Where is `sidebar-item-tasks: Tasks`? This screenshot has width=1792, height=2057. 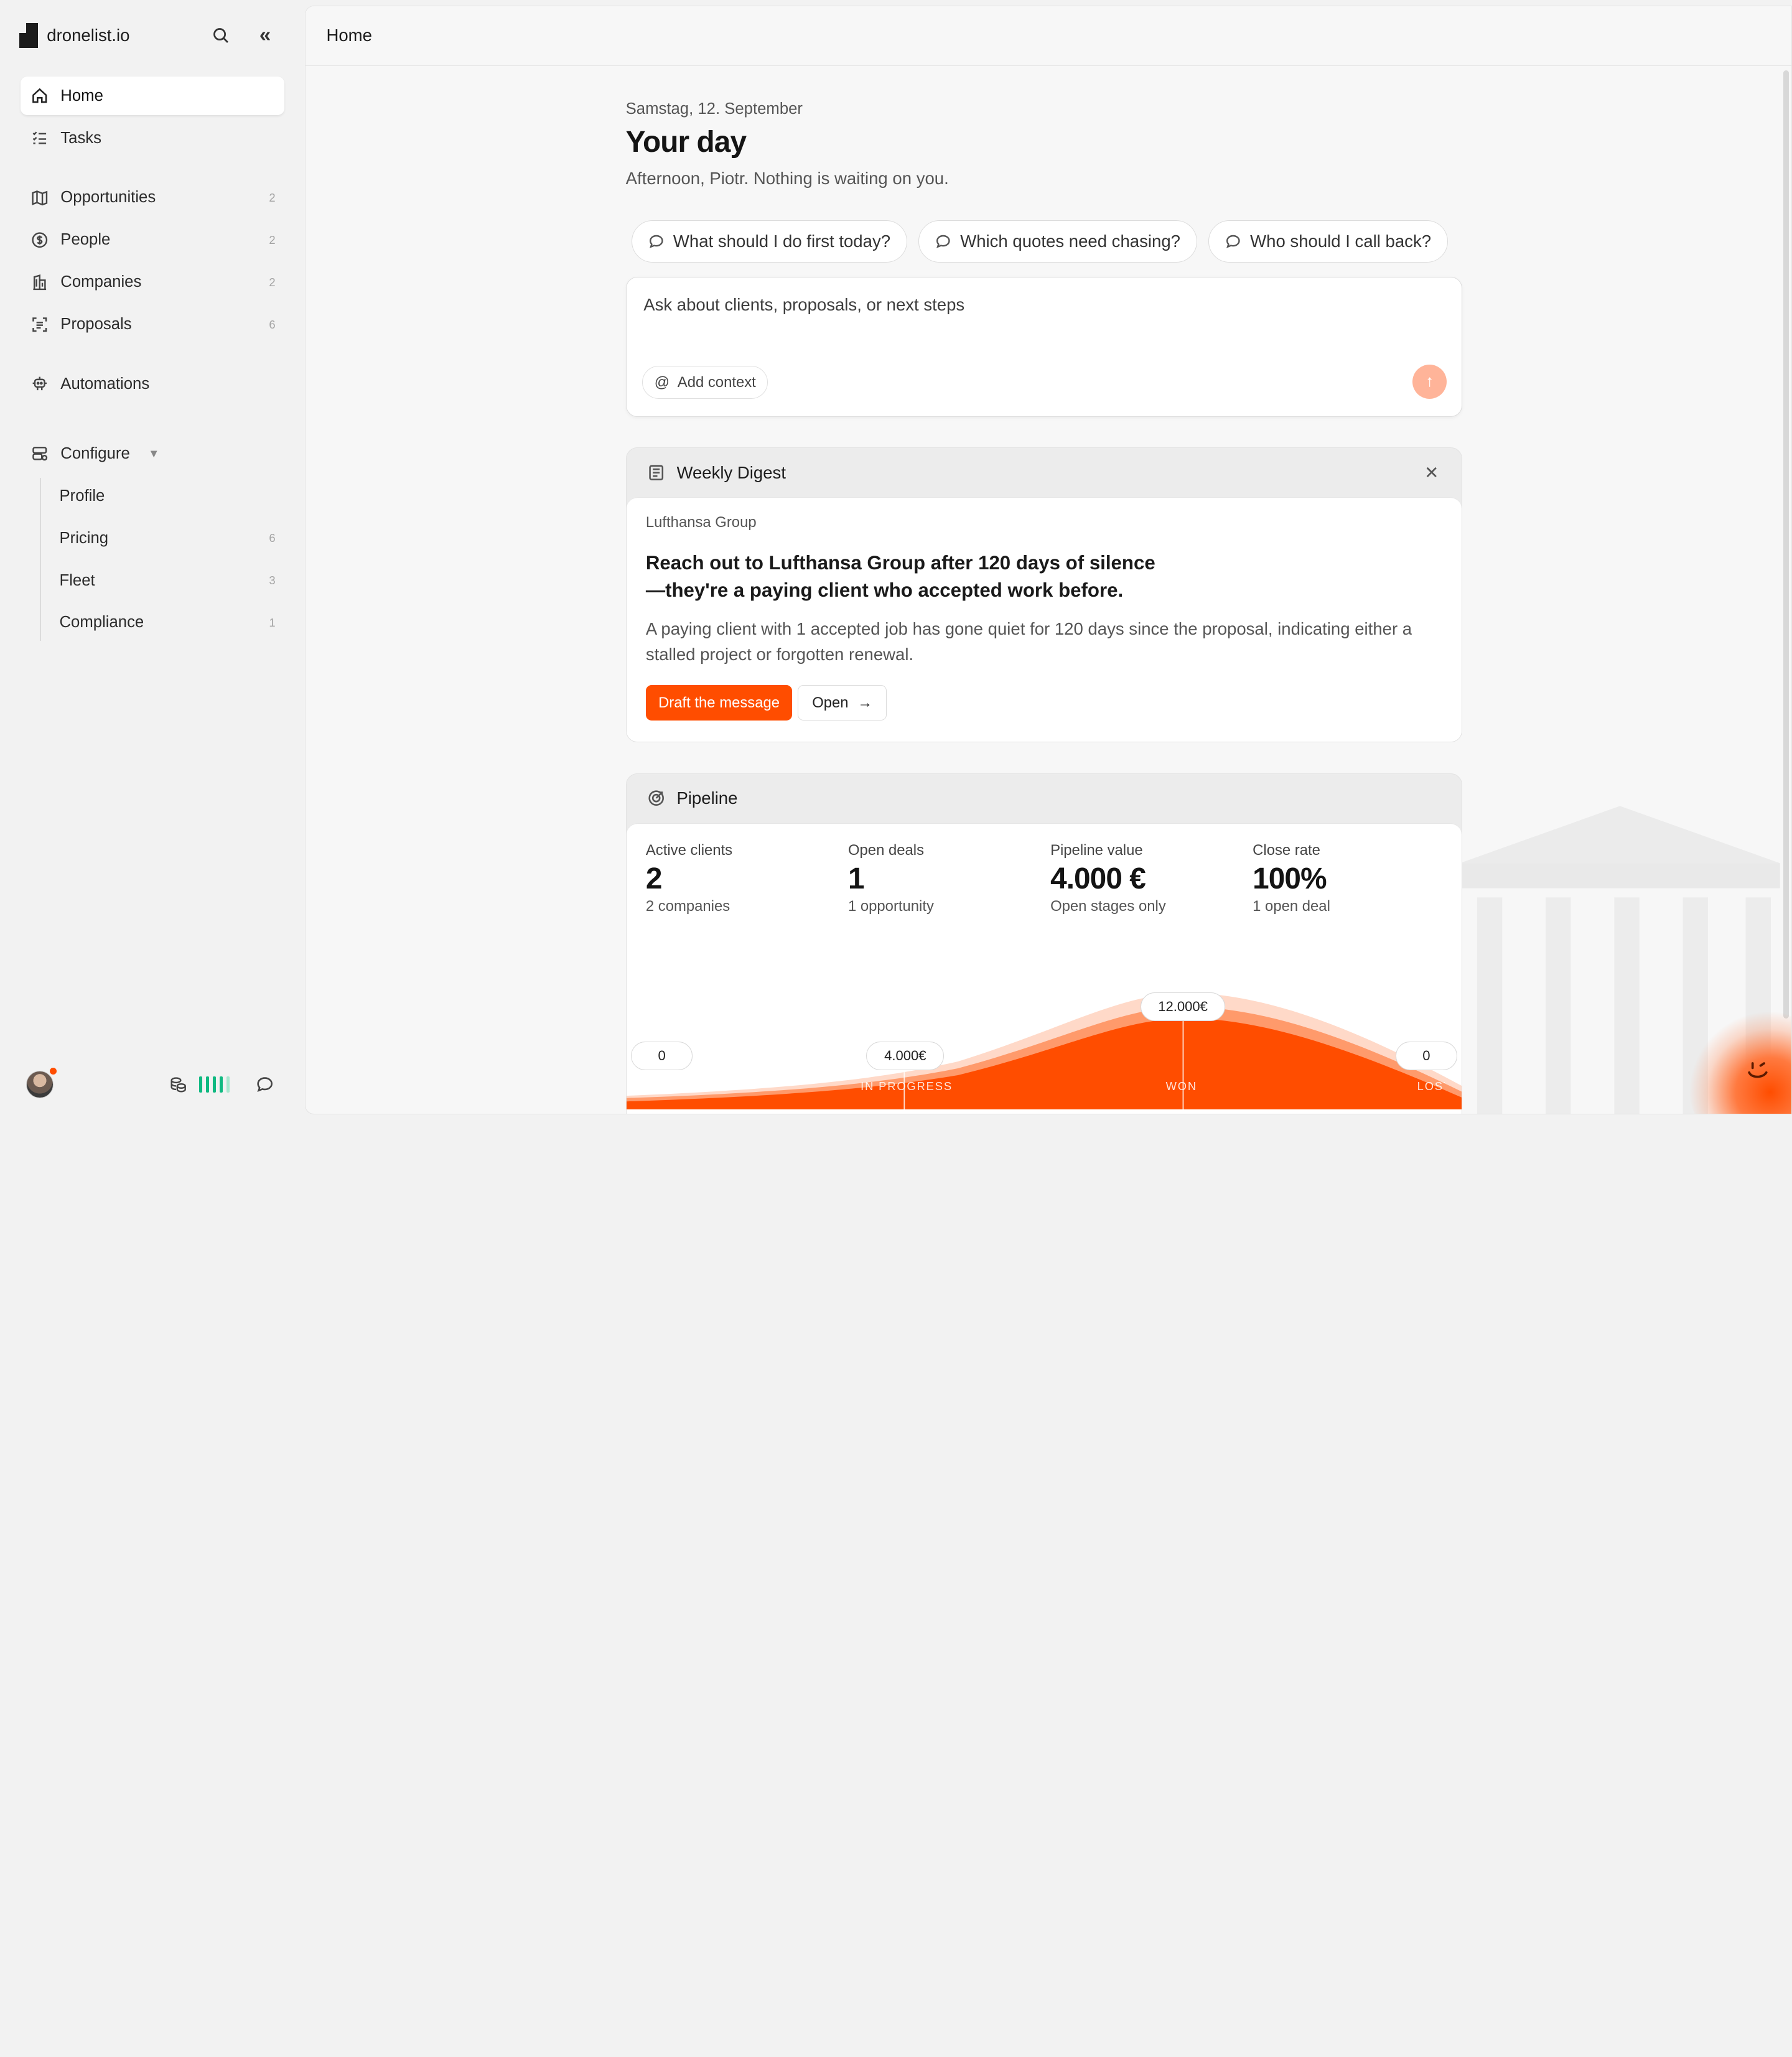
sidebar-item-tasks: Tasks is located at coordinates (152, 138).